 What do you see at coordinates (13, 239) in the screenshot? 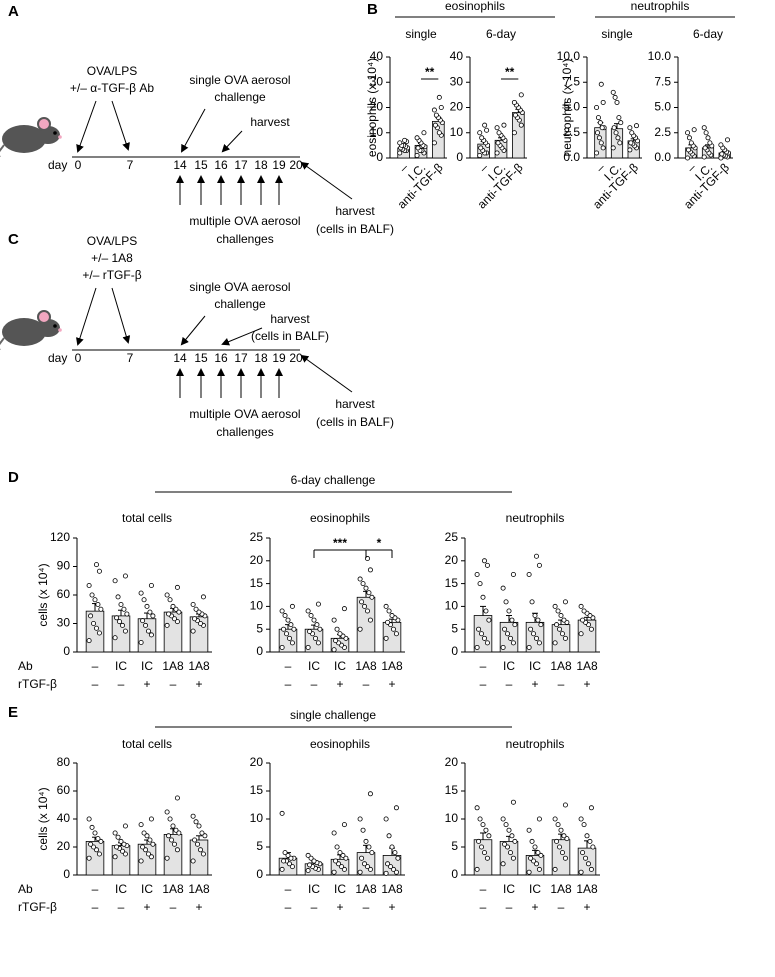
I see `panel-label: C` at bounding box center [13, 239].